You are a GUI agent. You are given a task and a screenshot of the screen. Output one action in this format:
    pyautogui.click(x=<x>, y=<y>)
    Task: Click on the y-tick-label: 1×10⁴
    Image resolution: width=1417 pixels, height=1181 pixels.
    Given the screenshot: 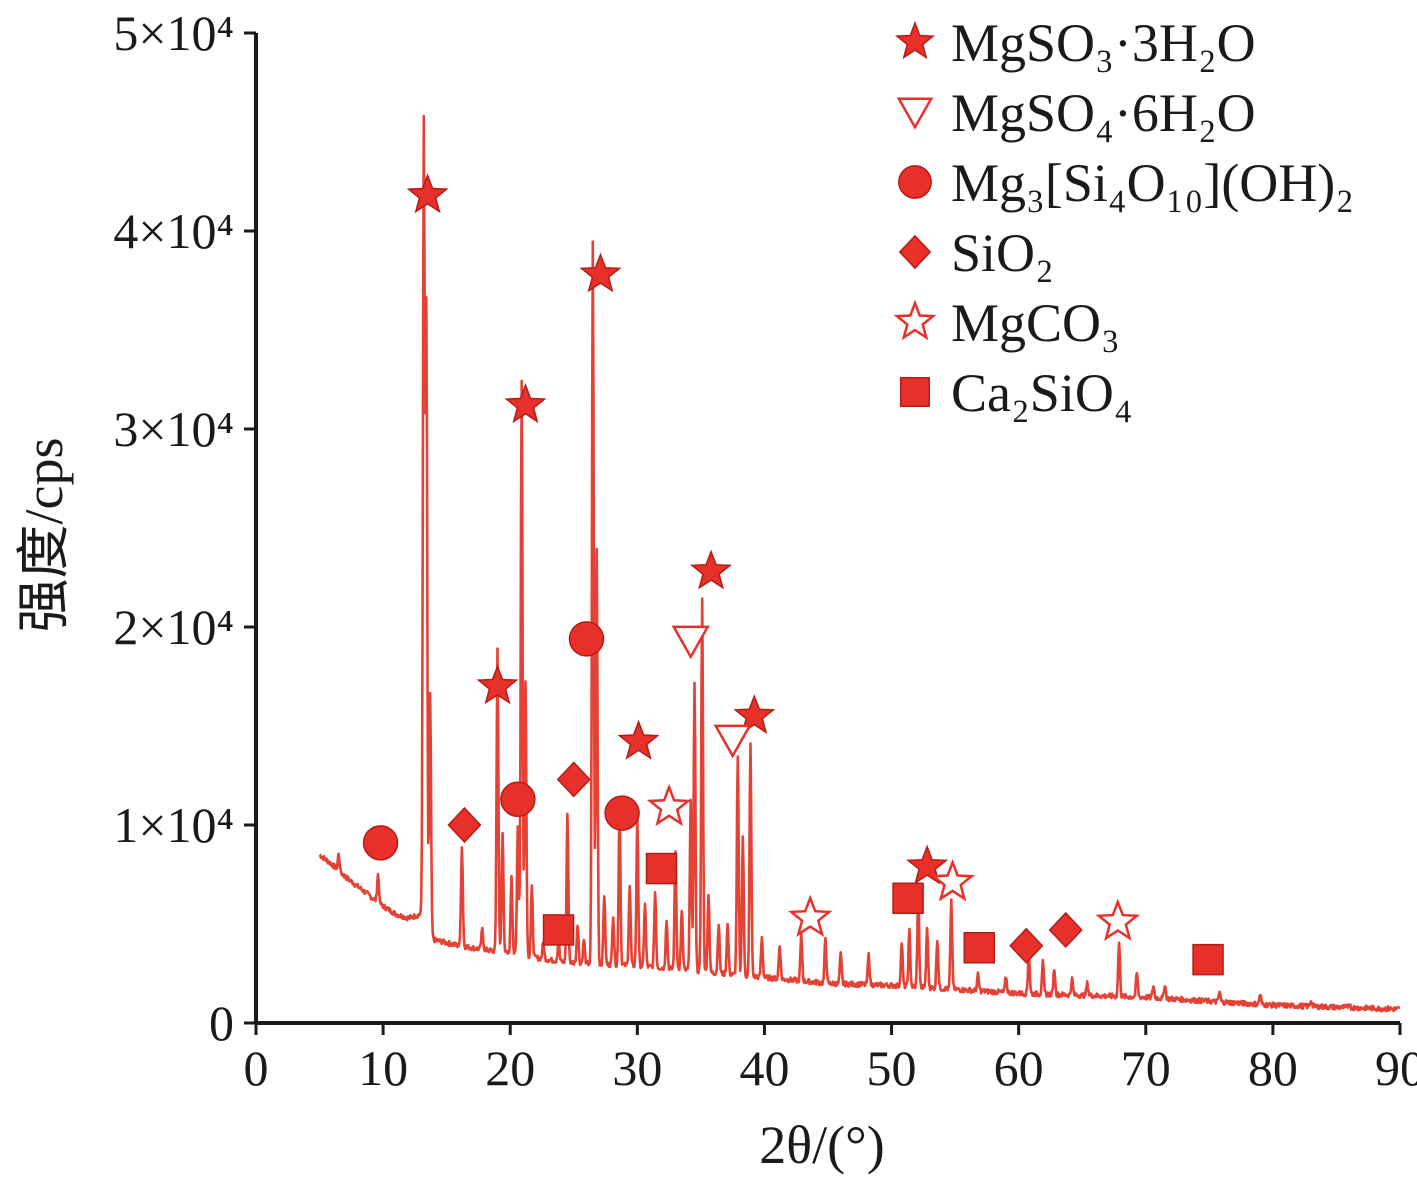 What is the action you would take?
    pyautogui.click(x=173, y=825)
    